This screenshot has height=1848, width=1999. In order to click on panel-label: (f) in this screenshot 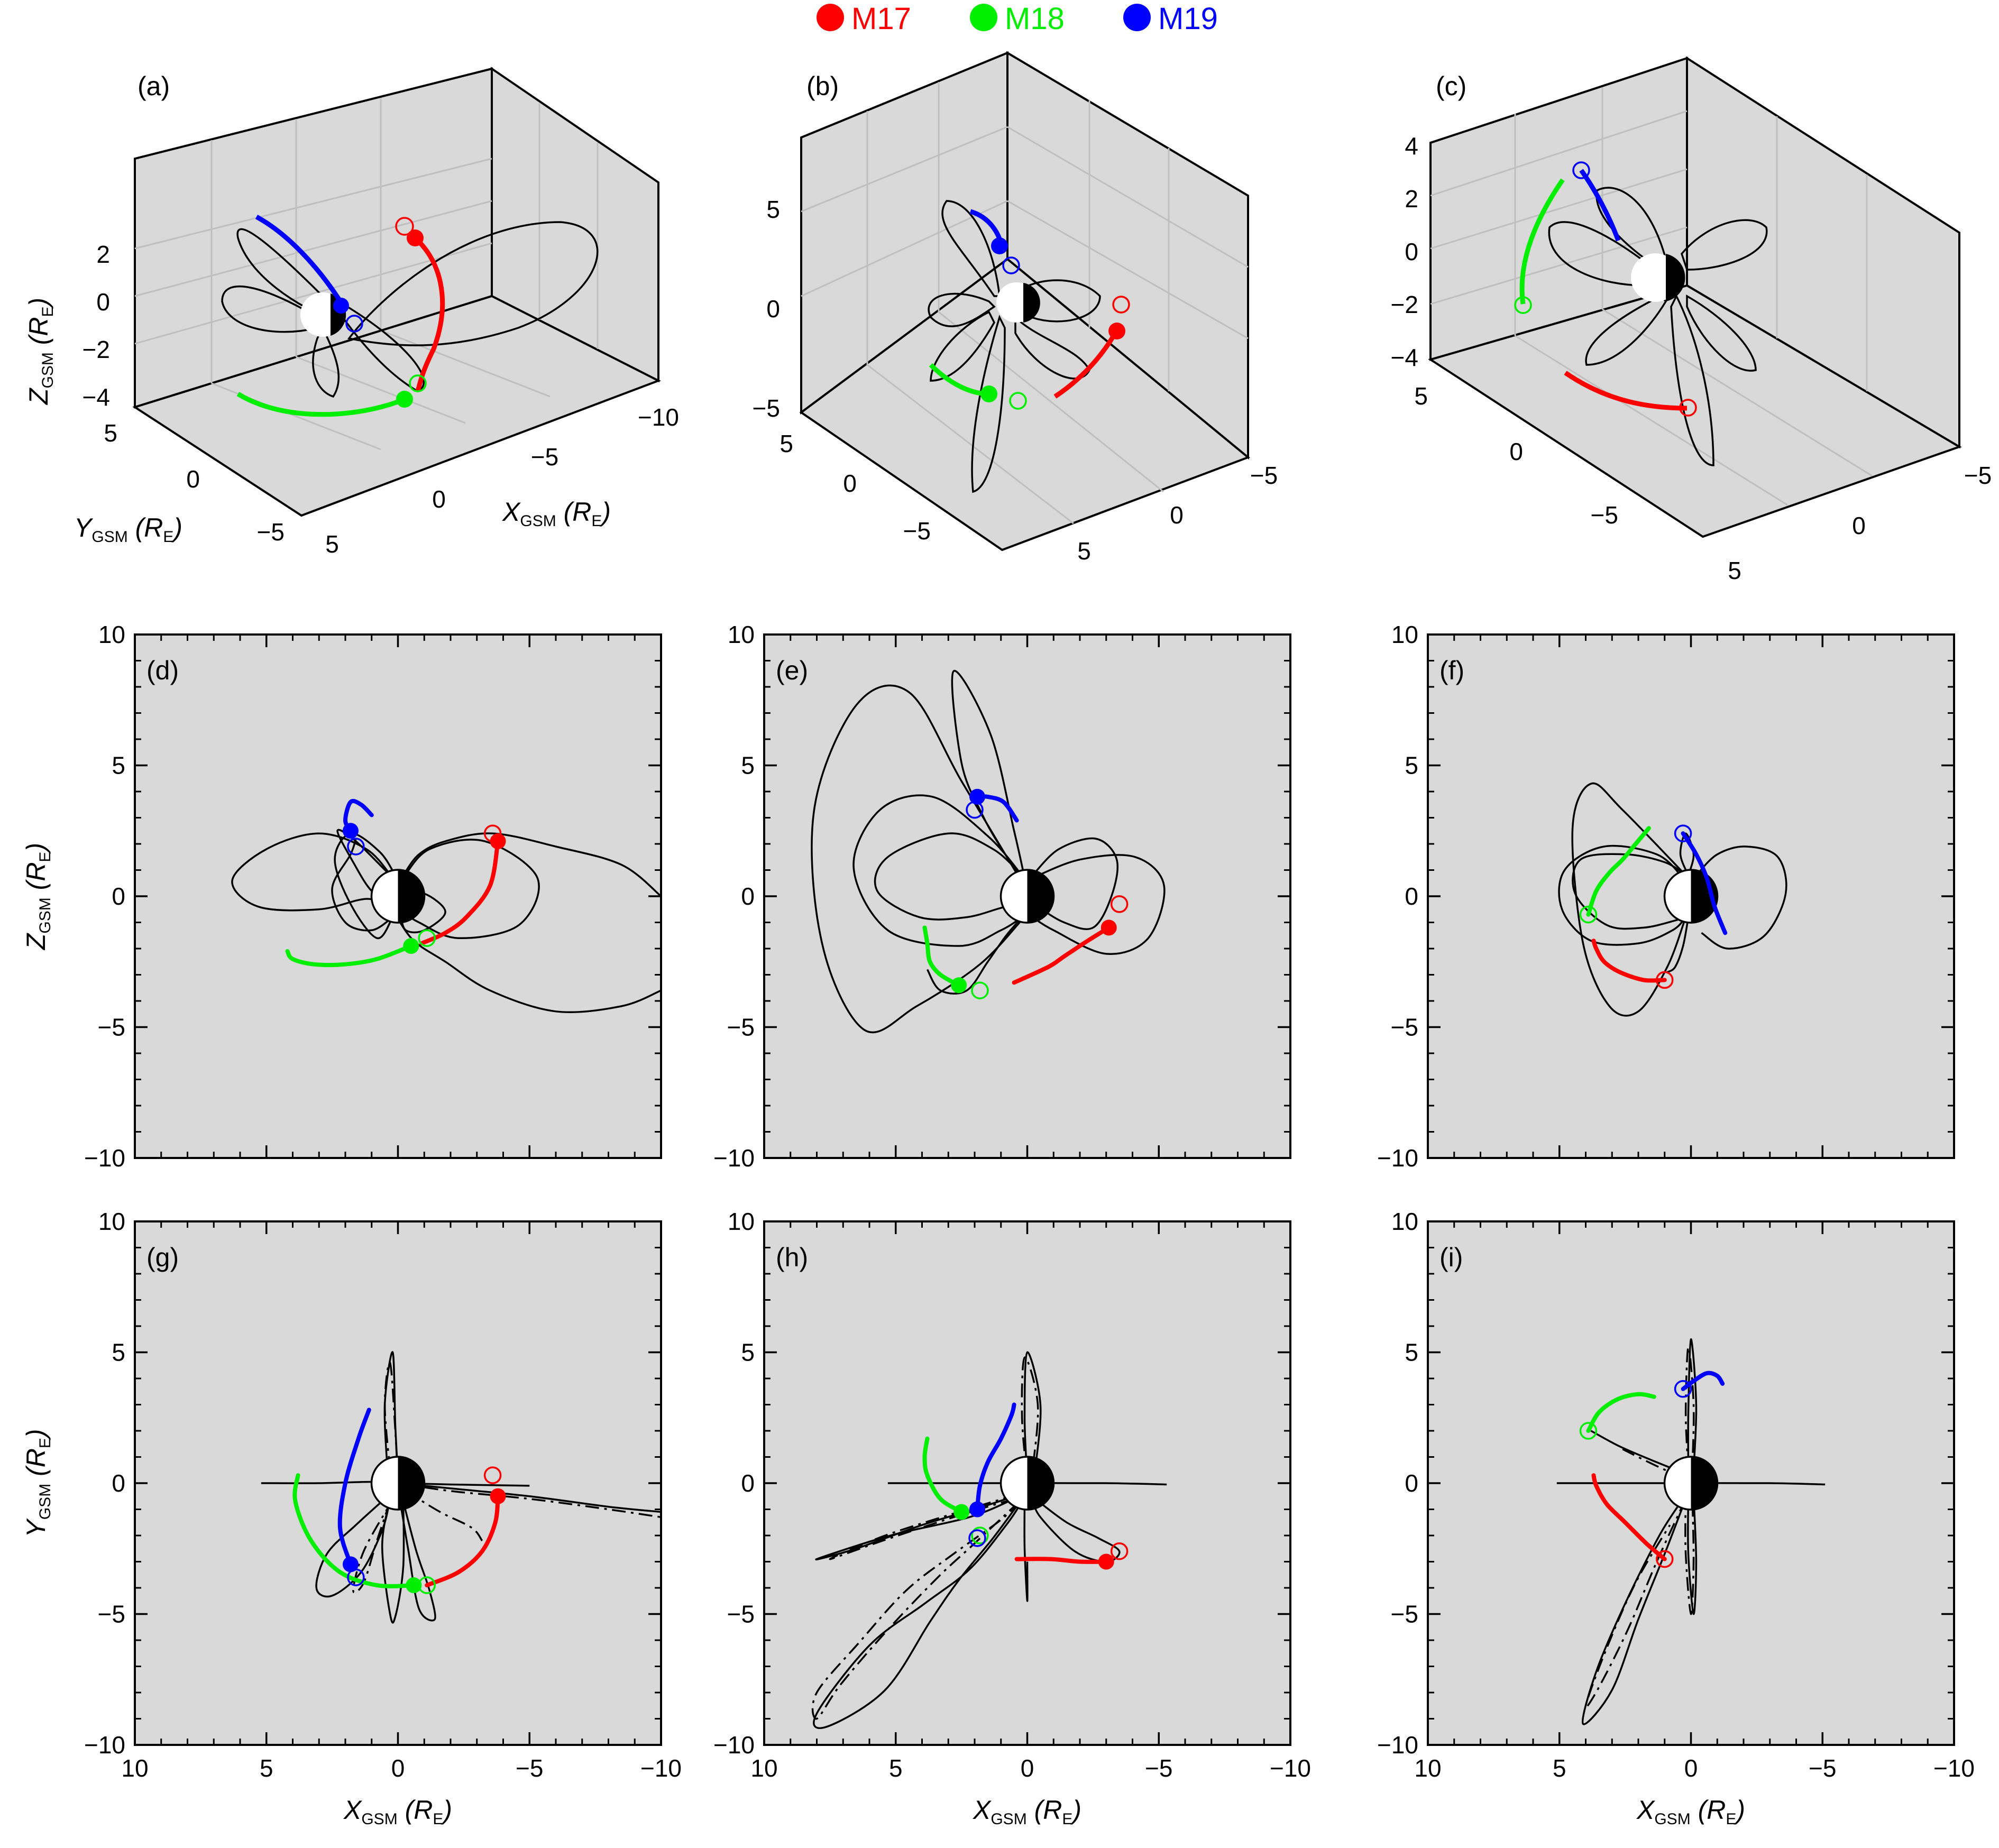, I will do `click(1452, 670)`.